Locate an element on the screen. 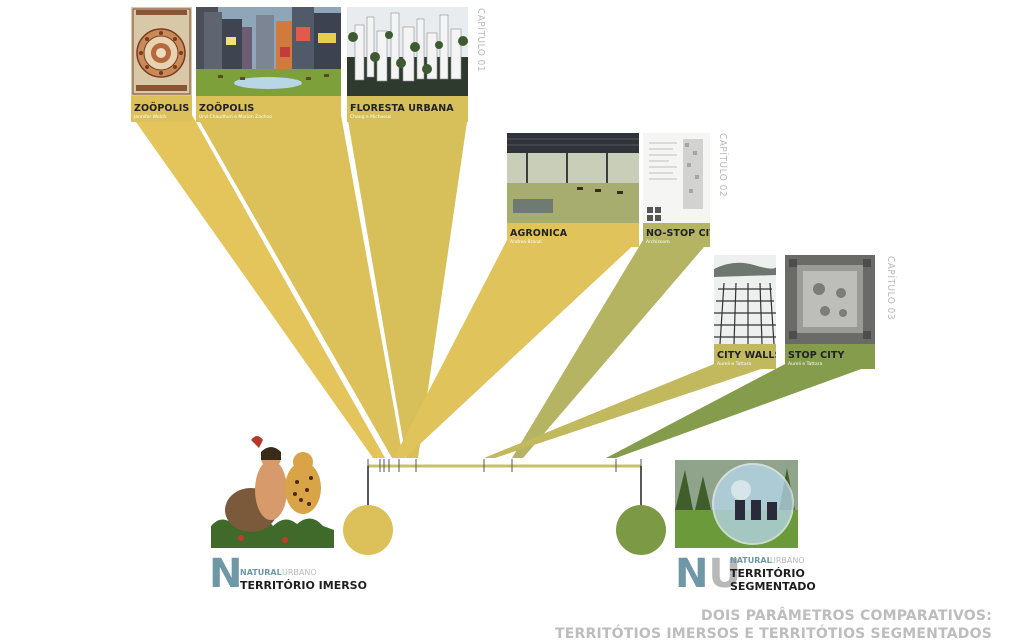 Image resolution: width=1024 pixels, height=642 pixels. card-stop-city: STOP CITY Aureli e Tattara is located at coordinates (830, 312).